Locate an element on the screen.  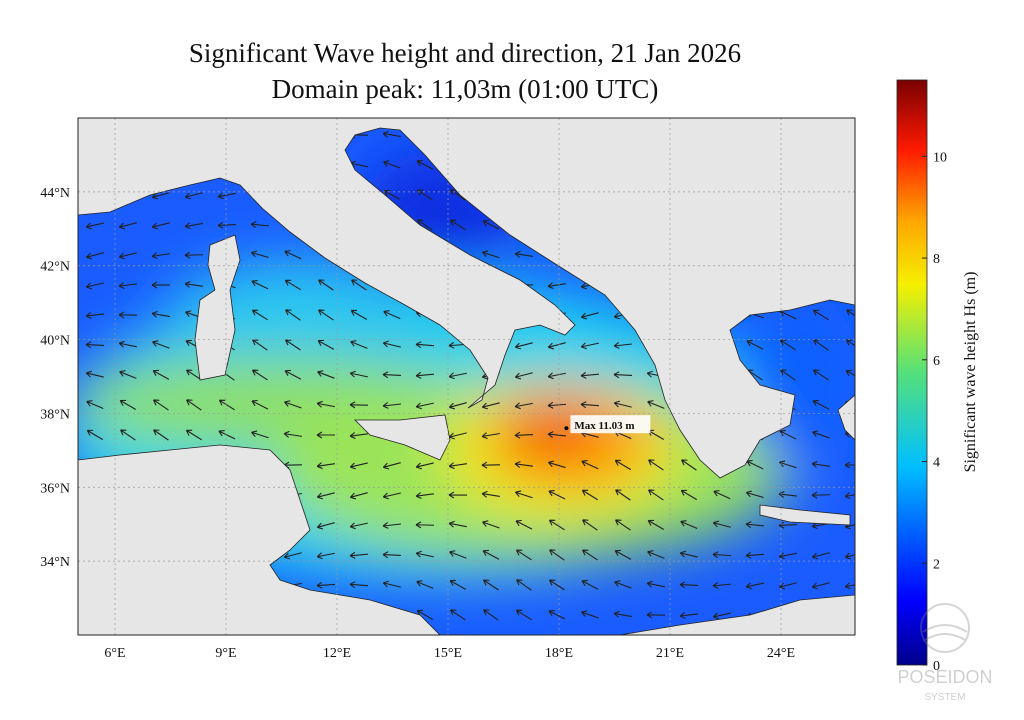
land-turkey is located at coordinates (846, 417).